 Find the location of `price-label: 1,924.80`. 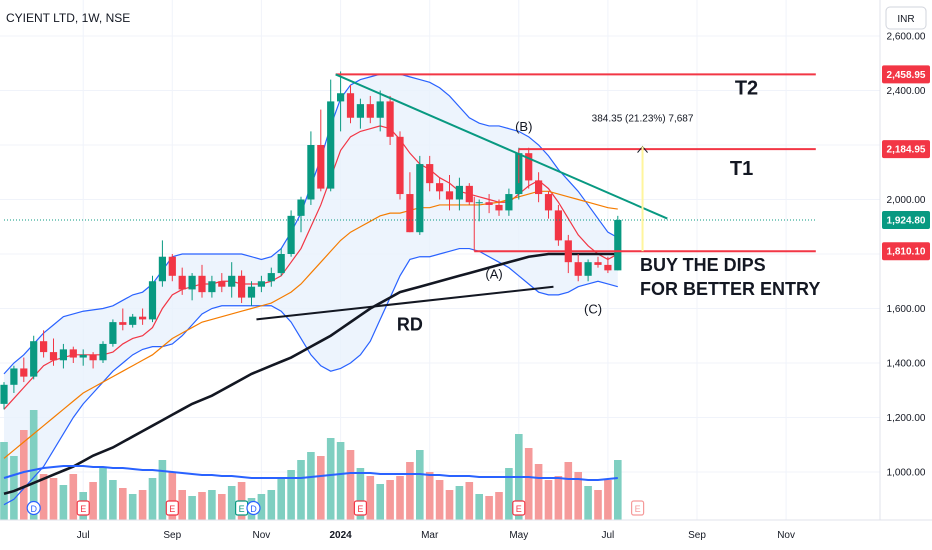

price-label: 1,924.80 is located at coordinates (906, 220).